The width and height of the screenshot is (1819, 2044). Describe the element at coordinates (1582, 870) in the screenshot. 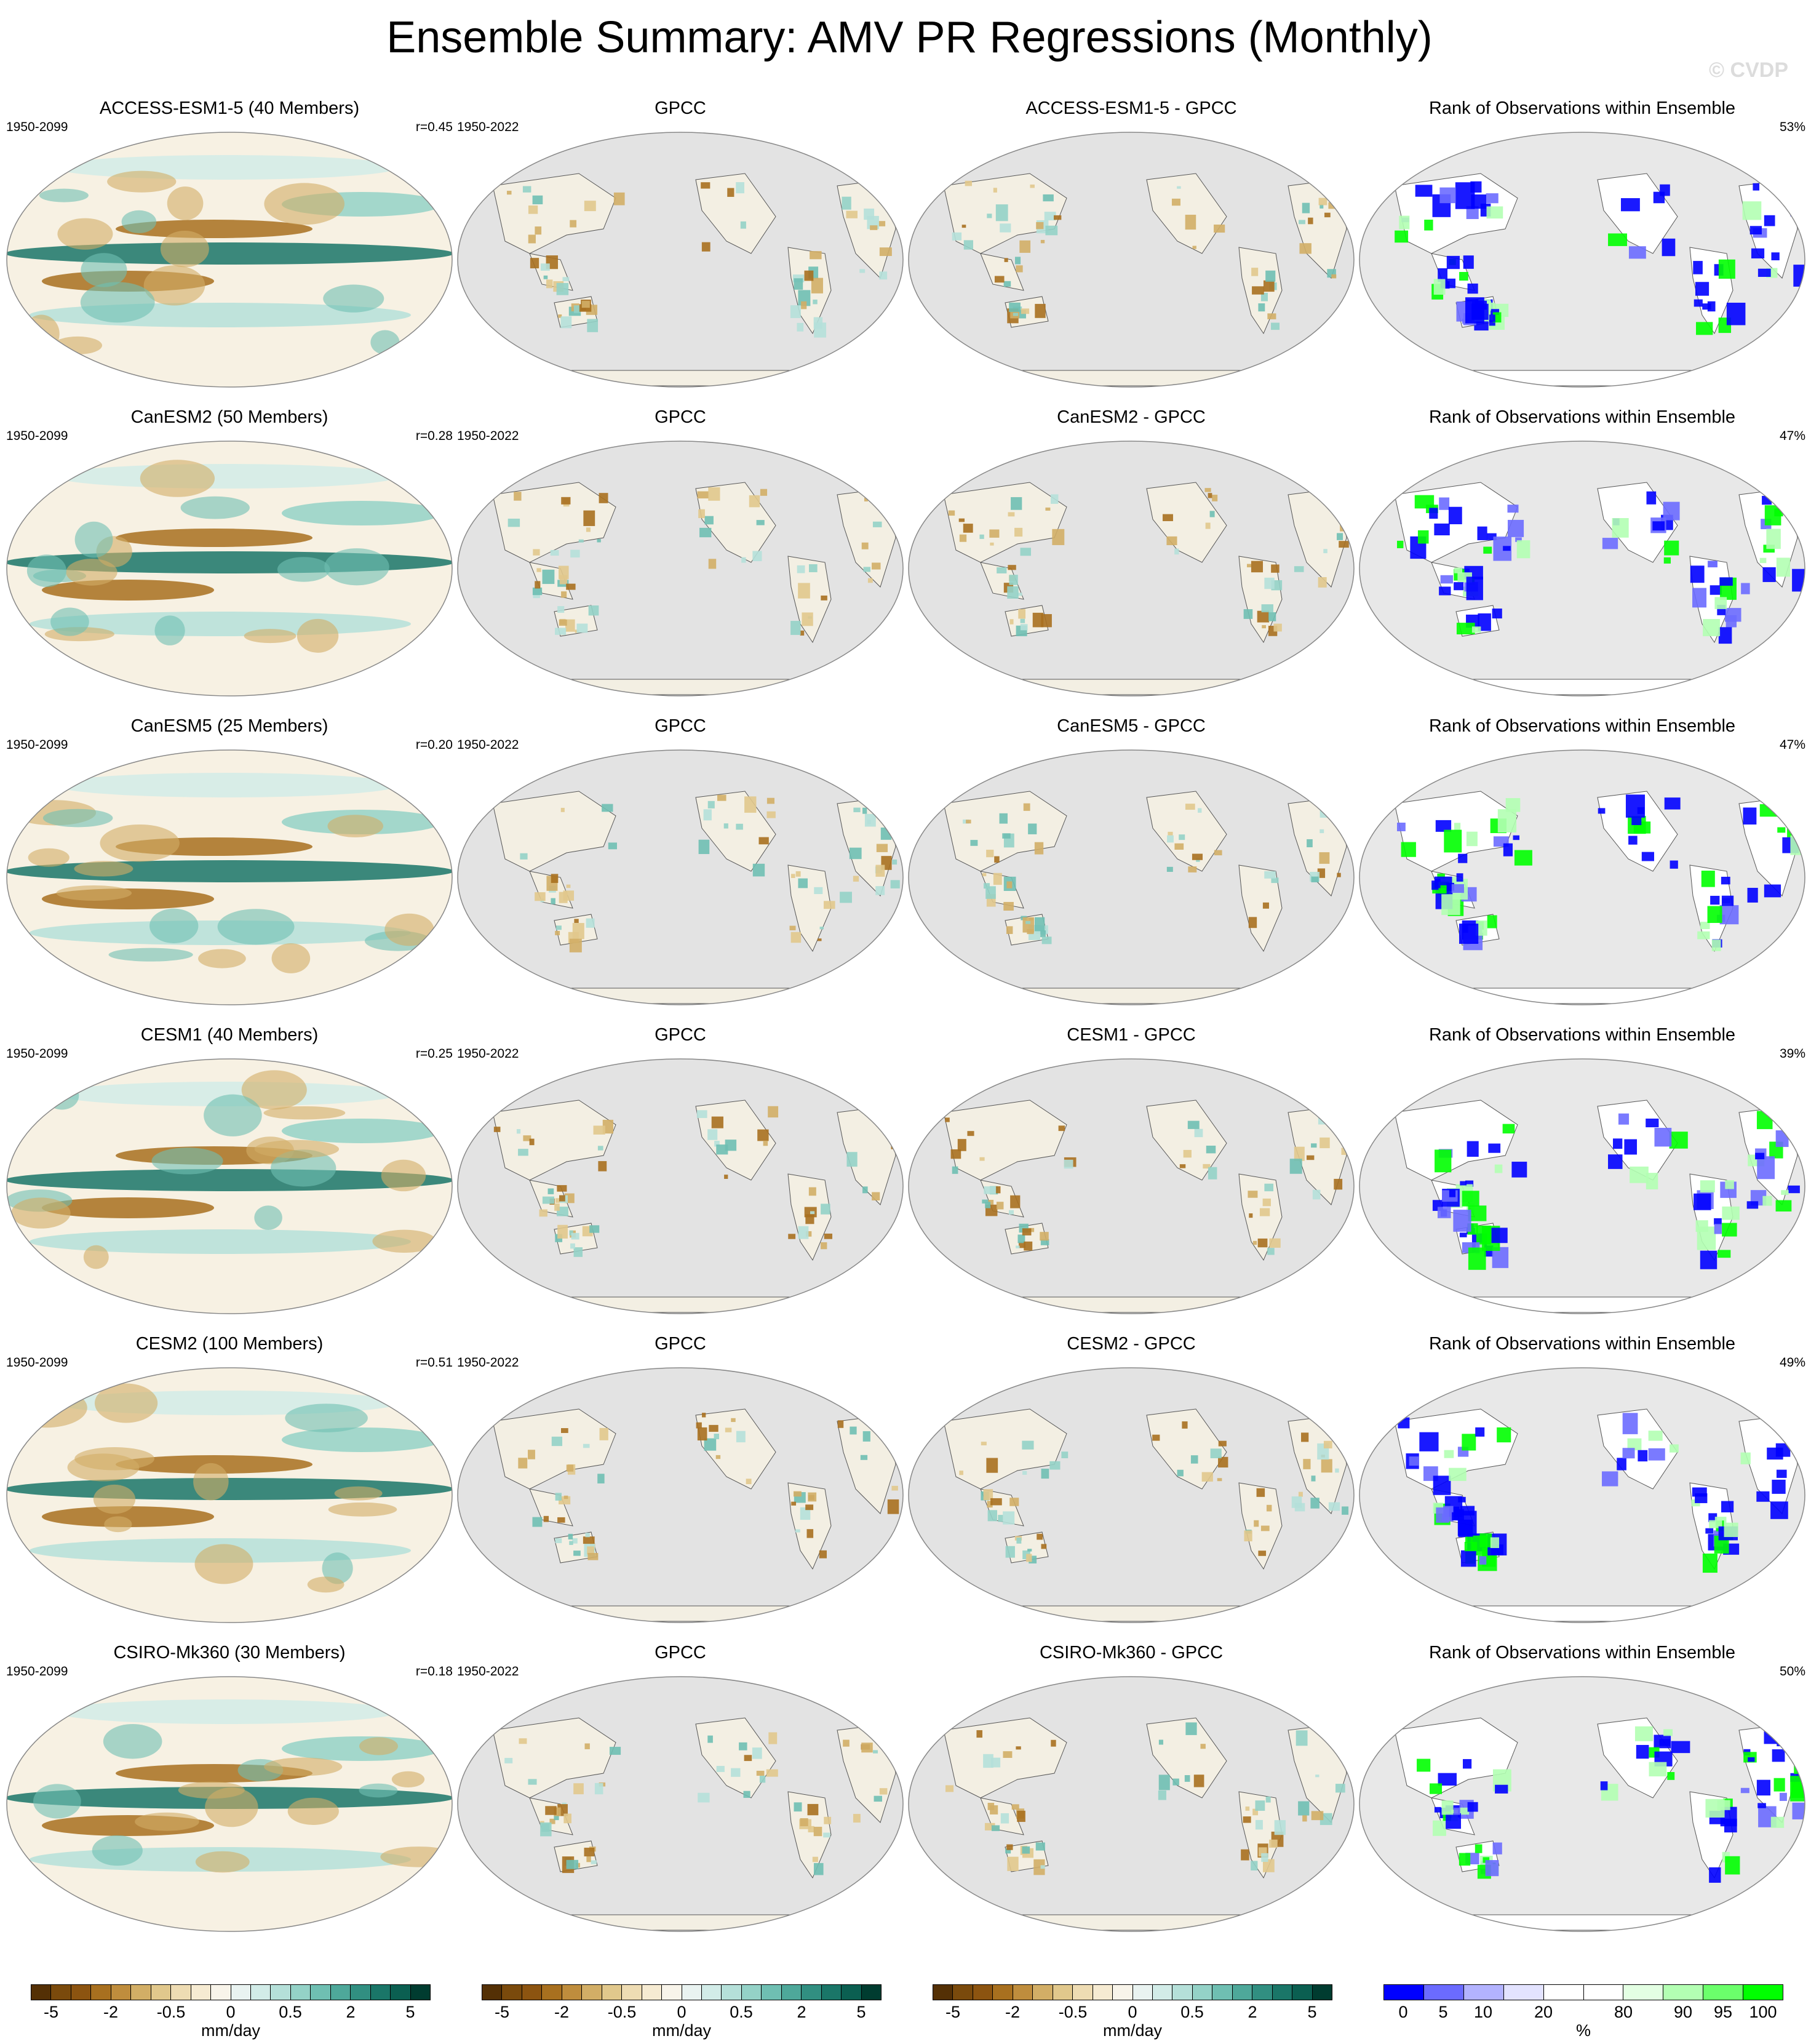

I see `rank-panel: Rank of Observations within Ensemble 47%` at that location.